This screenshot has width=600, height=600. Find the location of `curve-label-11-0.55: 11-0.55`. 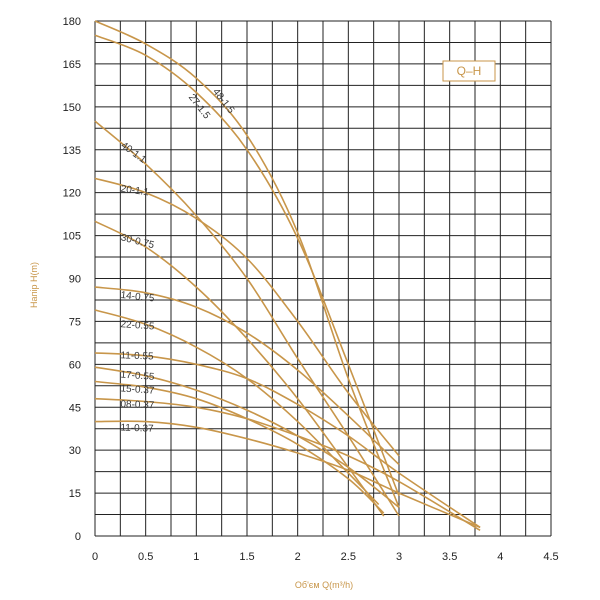

curve-label-11-0.55: 11-0.55 is located at coordinates (137, 356).